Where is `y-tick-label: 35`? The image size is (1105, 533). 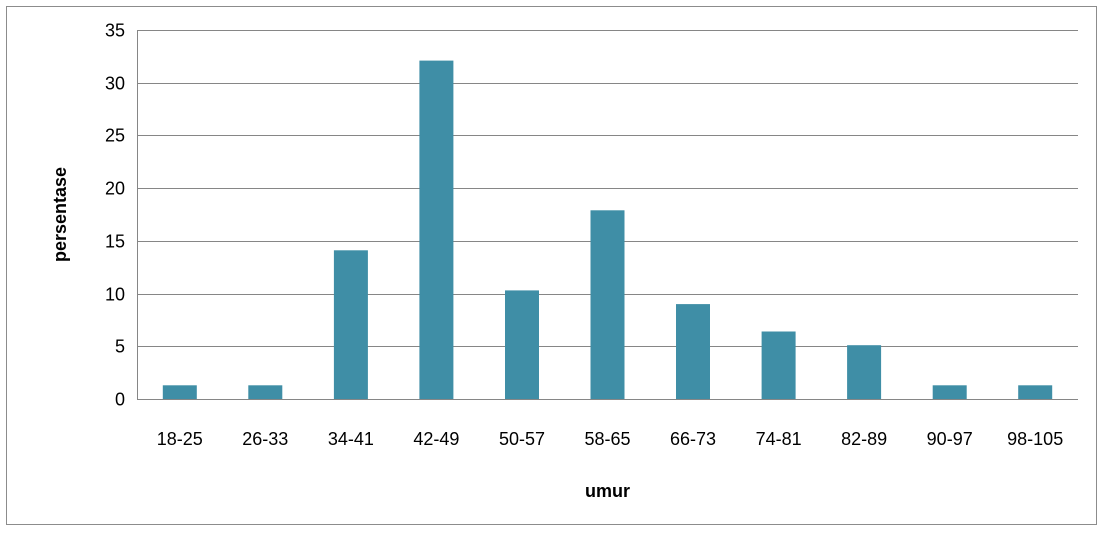
y-tick-label: 35 is located at coordinates (115, 31).